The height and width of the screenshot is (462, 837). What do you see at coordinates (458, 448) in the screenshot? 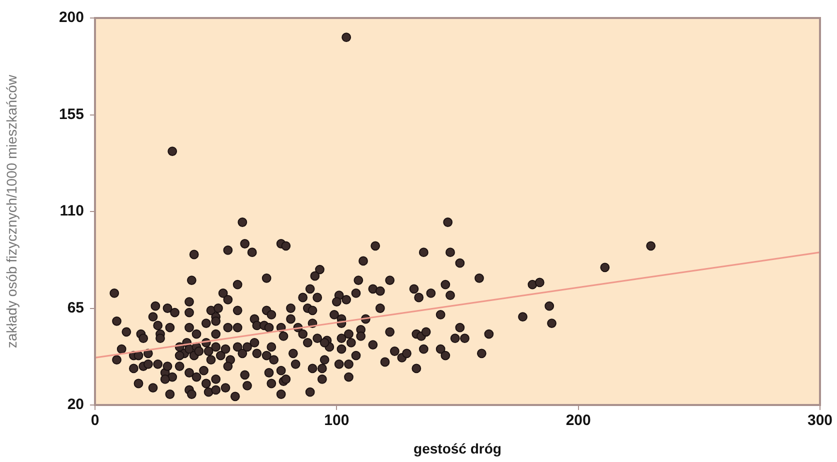
I see `x-axis-title: gestość dróg` at bounding box center [458, 448].